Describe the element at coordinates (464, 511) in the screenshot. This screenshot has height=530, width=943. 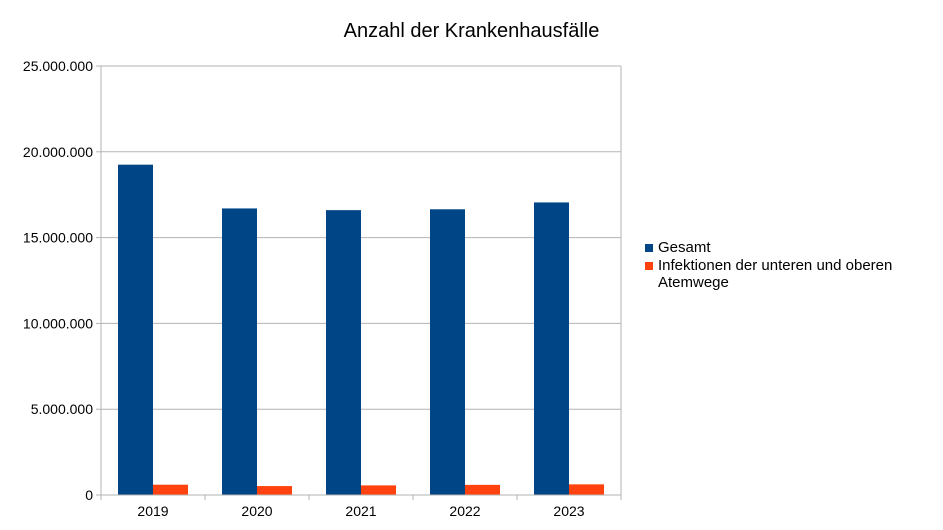
I see `x-tick-label: 2022` at that location.